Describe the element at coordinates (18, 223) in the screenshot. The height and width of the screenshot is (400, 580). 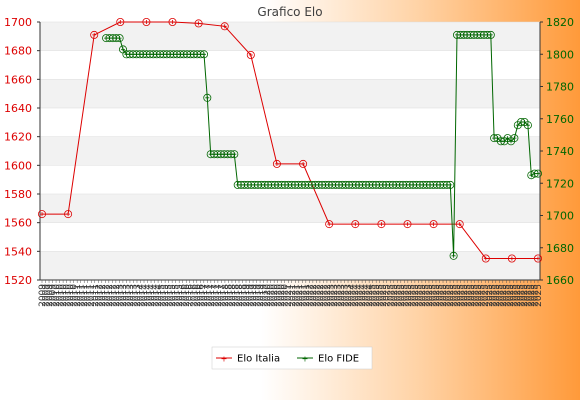
I see `left-tick-label: 1560` at that location.